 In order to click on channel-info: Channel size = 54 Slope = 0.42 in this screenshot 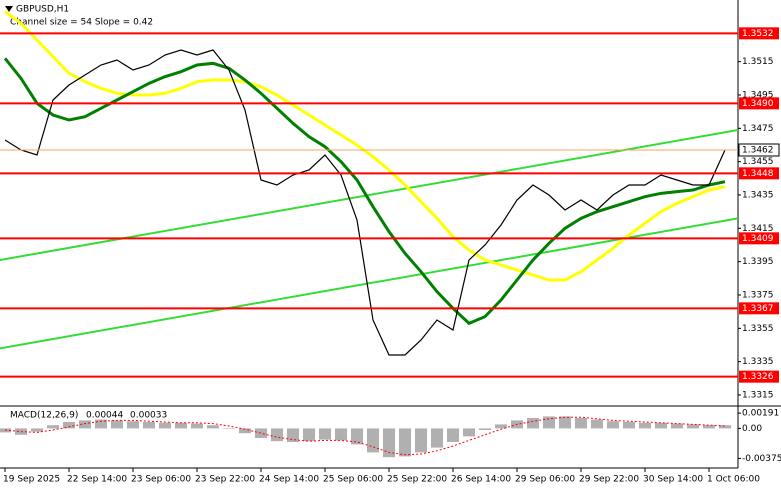, I will do `click(81, 23)`.